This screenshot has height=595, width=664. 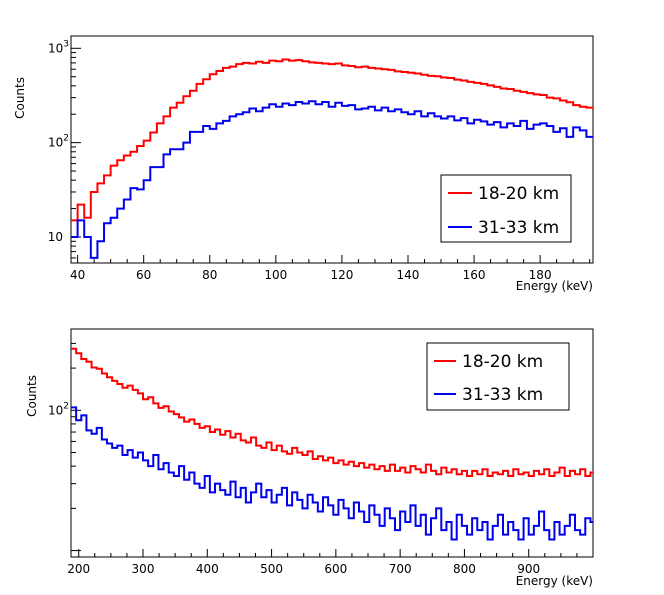 I want to click on x-tick-label: 600, so click(x=335, y=569).